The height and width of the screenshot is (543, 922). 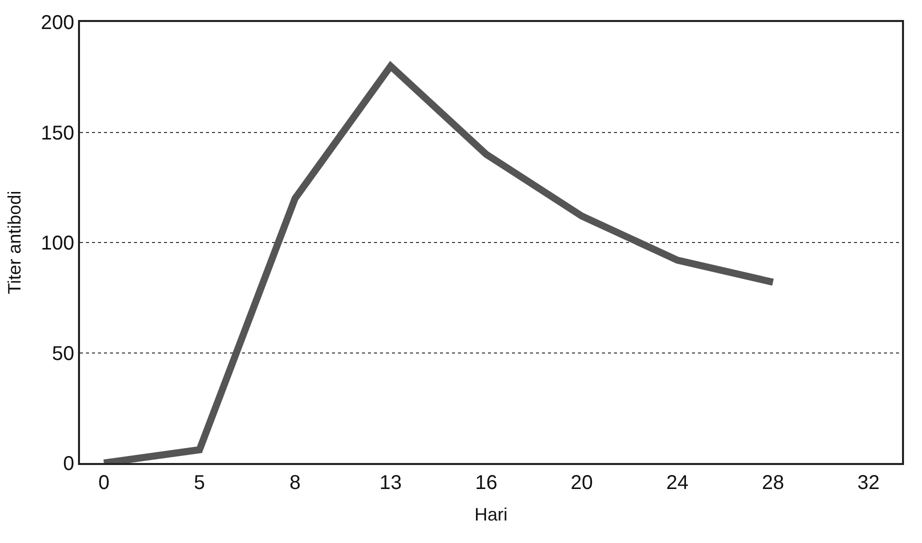 I want to click on x-tick-label: 32, so click(x=868, y=483).